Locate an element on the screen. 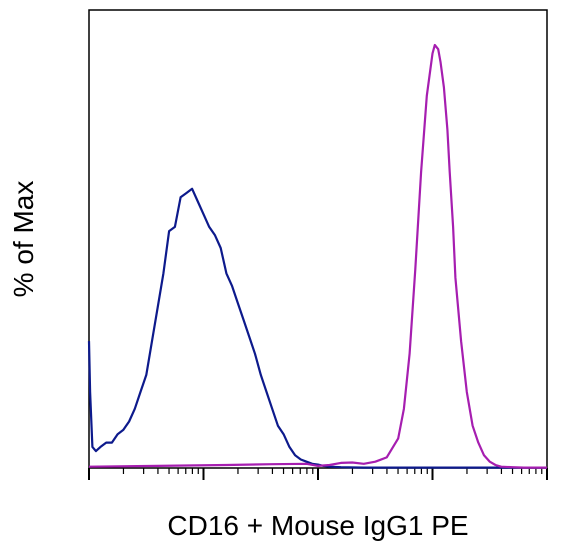 This screenshot has height=545, width=563. x-axis-ticks is located at coordinates (318, 474).